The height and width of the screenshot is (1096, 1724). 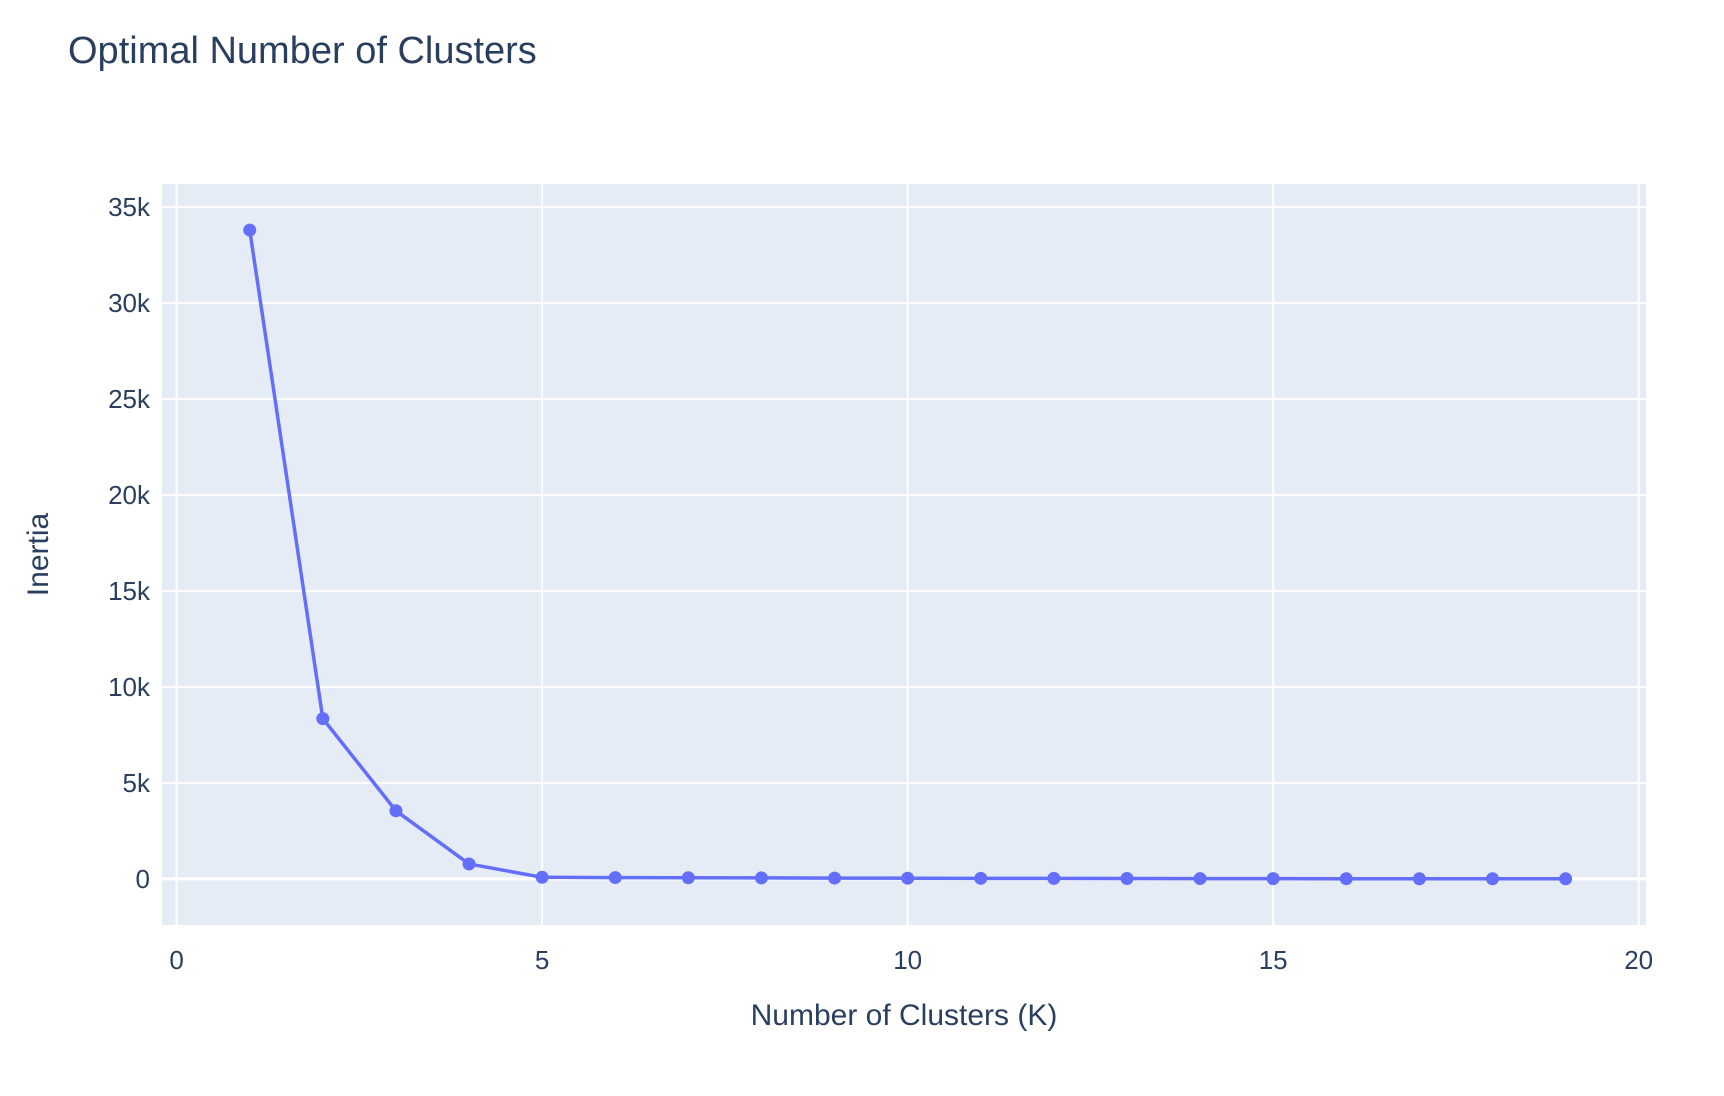 What do you see at coordinates (129, 687) in the screenshot?
I see `y-tick-label: 10k` at bounding box center [129, 687].